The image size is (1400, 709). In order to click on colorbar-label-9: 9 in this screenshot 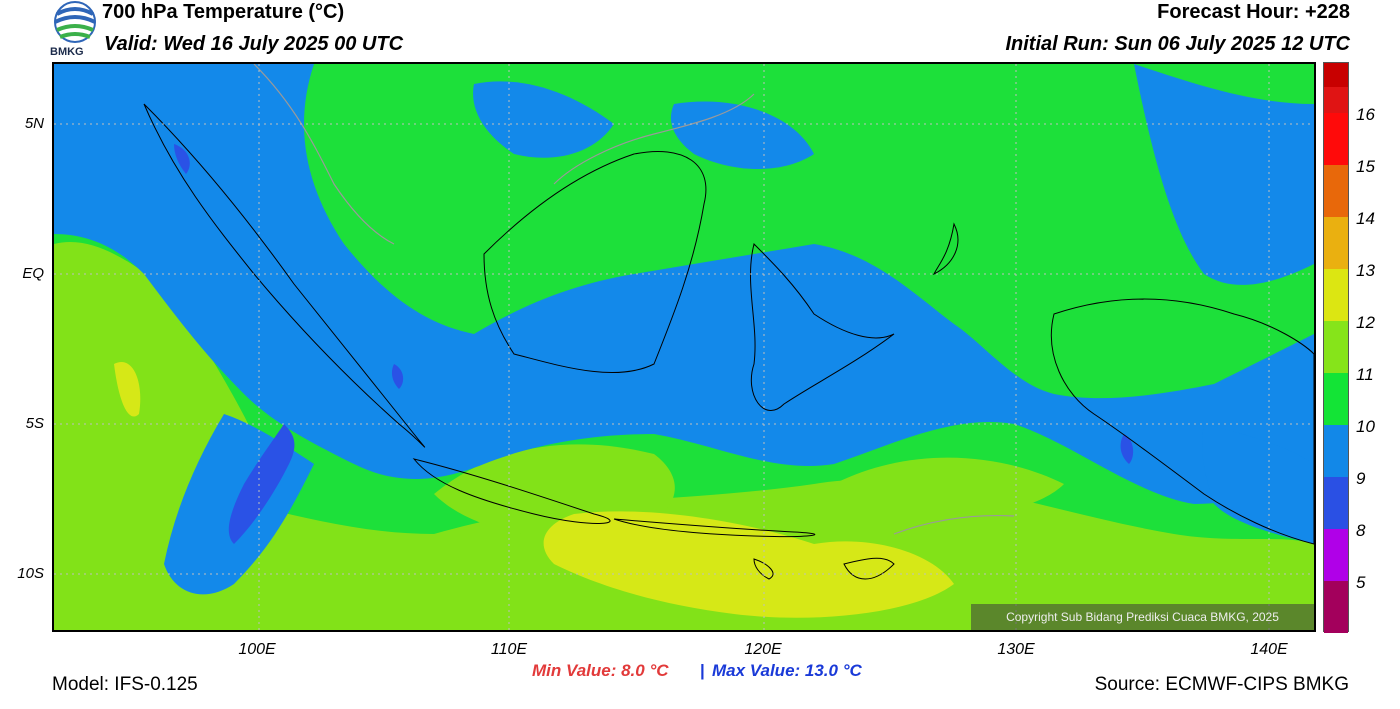, I will do `click(1361, 478)`.